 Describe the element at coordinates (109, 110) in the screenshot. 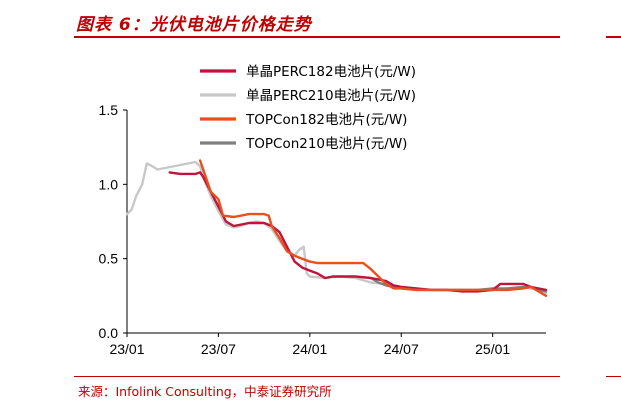

I see `y-tick-label-3: 1.5` at that location.